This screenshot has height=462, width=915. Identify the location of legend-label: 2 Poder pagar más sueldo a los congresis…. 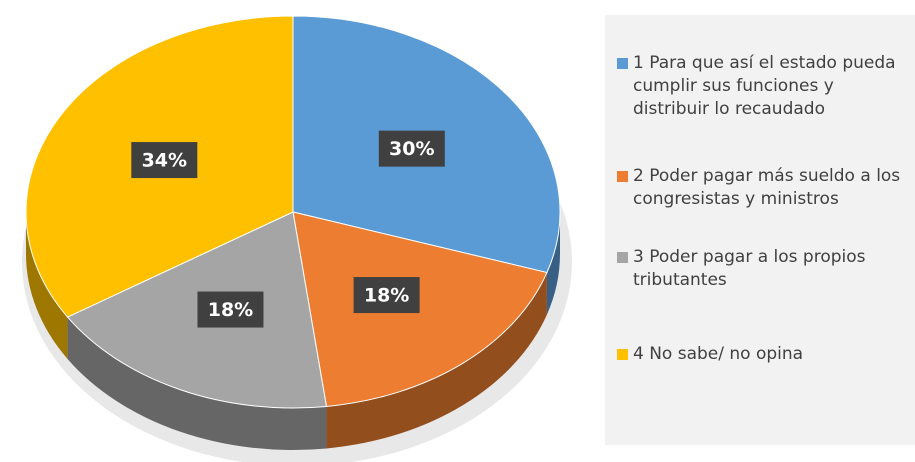
(767, 187).